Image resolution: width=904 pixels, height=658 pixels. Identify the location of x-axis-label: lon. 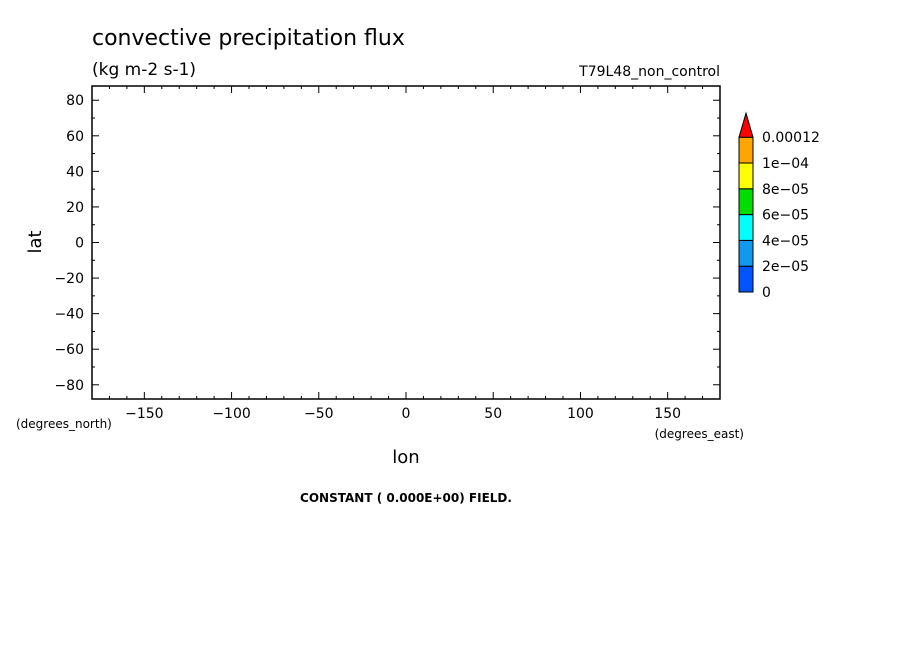
(405, 457).